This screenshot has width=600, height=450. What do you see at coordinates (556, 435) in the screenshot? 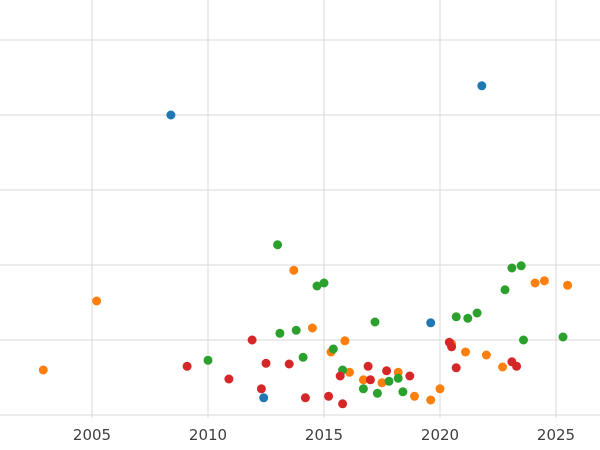
I see `x-tick-label: 2025` at bounding box center [556, 435].